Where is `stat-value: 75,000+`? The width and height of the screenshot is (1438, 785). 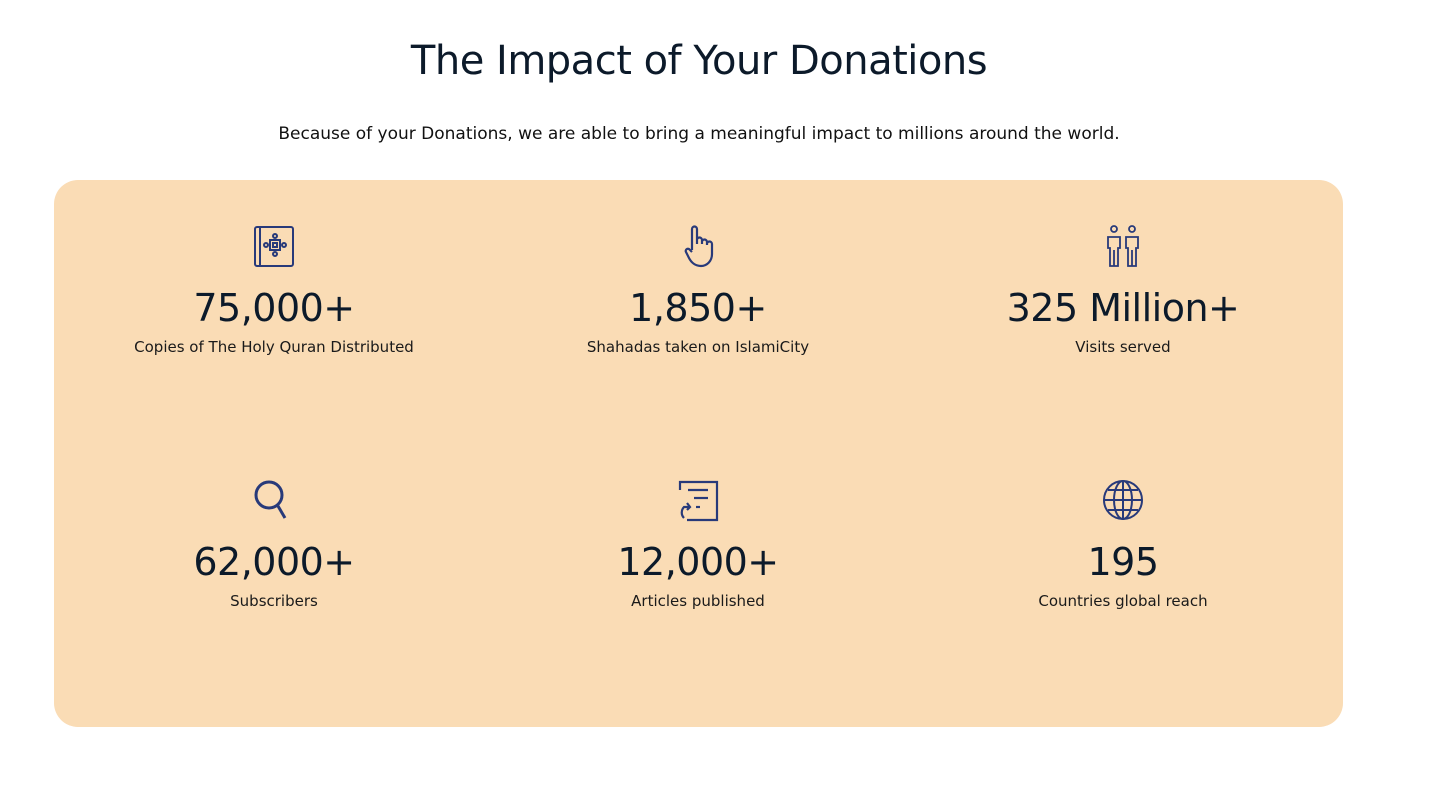 stat-value: 75,000+ is located at coordinates (274, 308).